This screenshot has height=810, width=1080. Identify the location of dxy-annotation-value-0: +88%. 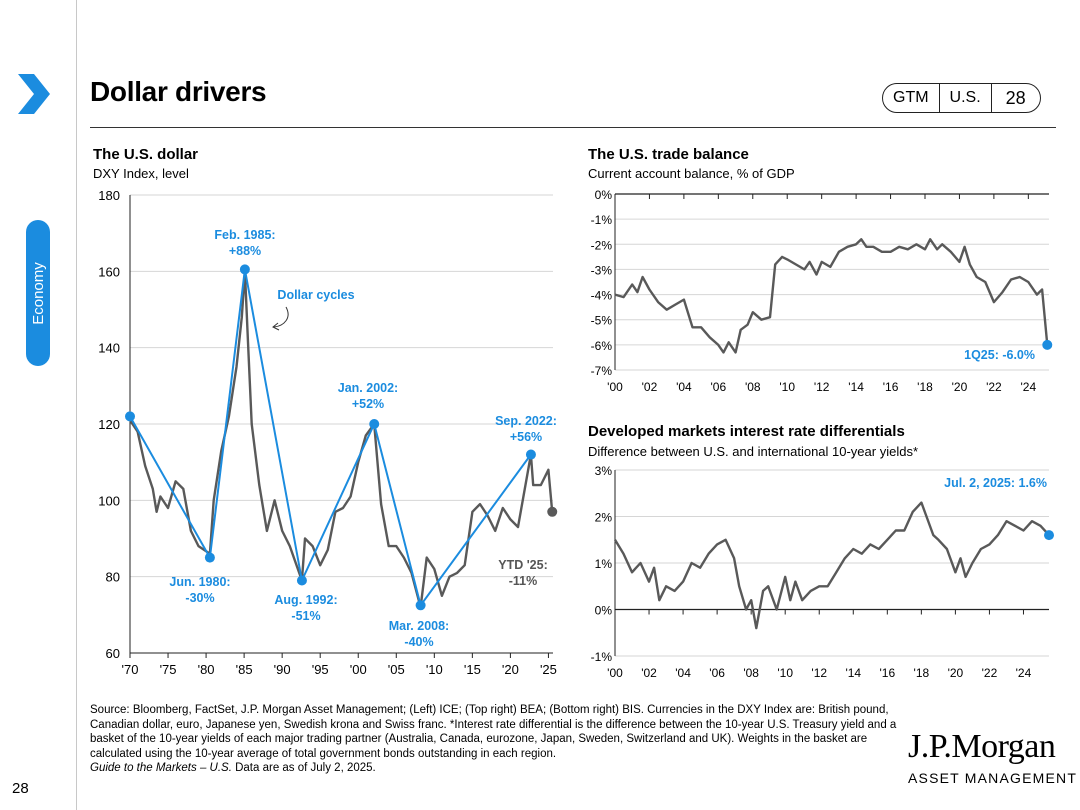
(245, 251).